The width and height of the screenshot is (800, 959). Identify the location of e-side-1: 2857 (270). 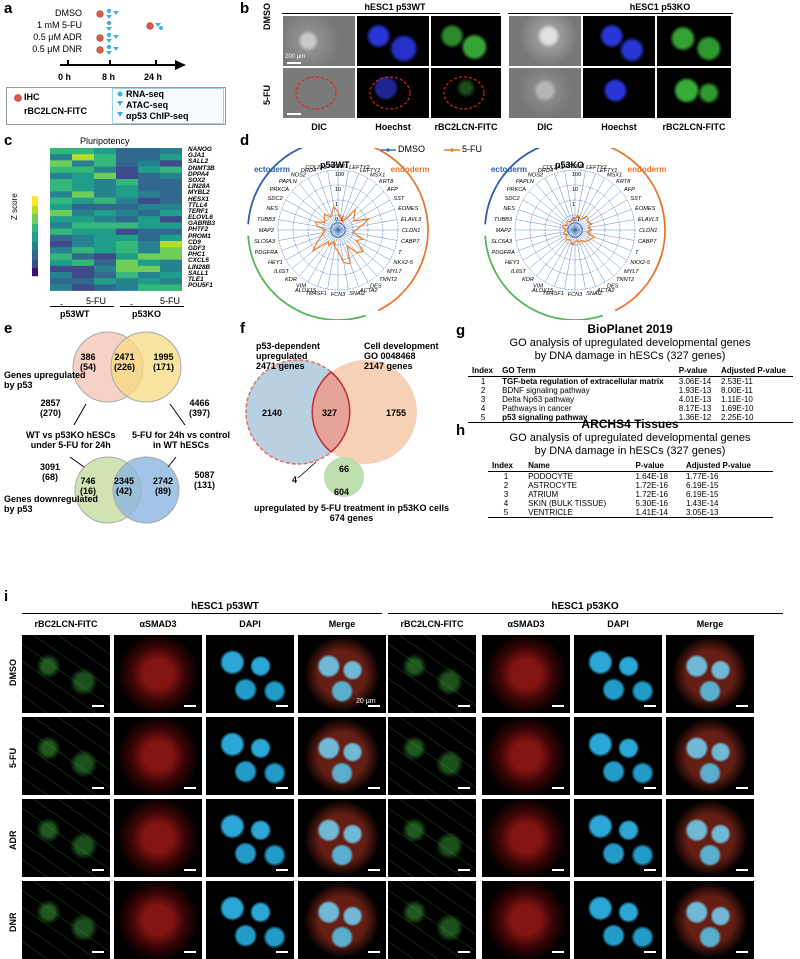
(51, 408).